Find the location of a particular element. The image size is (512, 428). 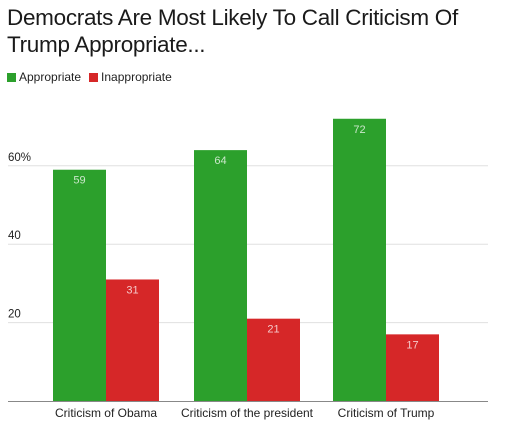

x-tick-label-1: Criticism of Obama is located at coordinates (106, 413).